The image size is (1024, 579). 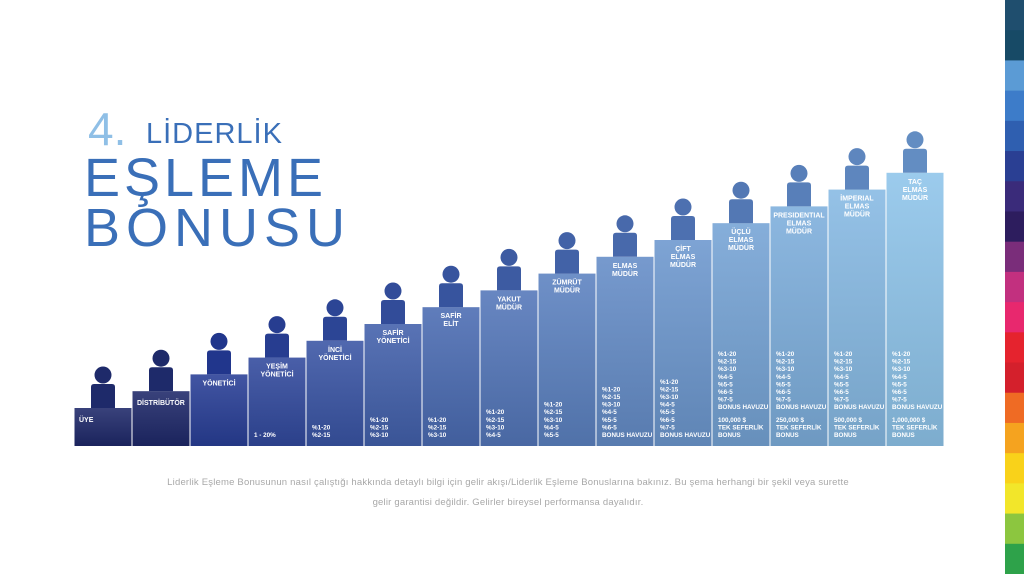 I want to click on level-name: ZÜMRÜT, so click(x=567, y=282).